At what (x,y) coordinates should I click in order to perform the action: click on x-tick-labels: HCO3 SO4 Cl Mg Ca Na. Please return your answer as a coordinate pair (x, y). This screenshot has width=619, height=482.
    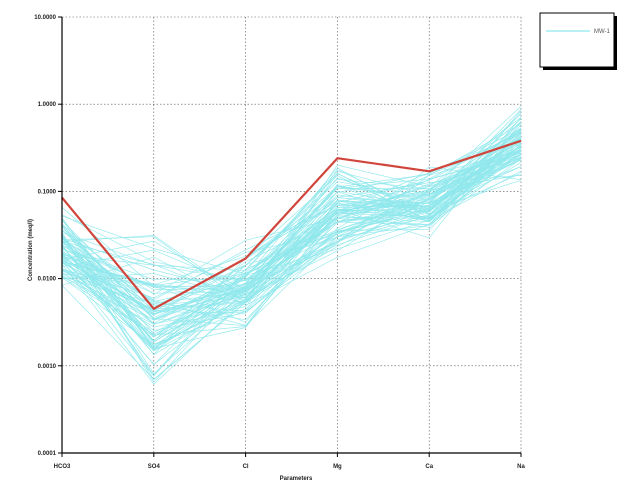
    Looking at the image, I should click on (289, 461).